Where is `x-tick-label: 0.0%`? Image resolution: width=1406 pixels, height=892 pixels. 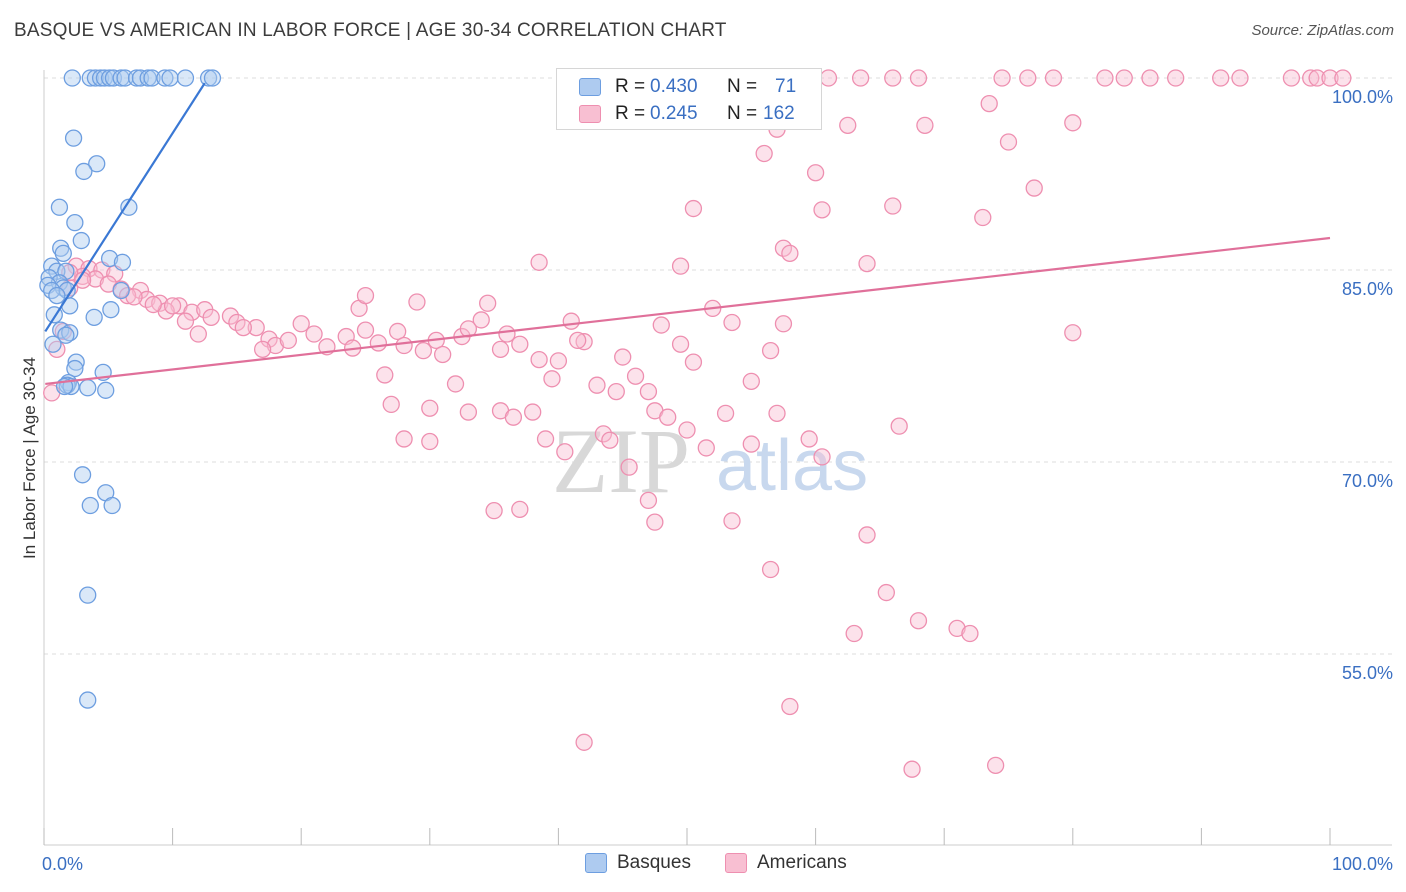
x-tick-label: 0.0% is located at coordinates (62, 864).